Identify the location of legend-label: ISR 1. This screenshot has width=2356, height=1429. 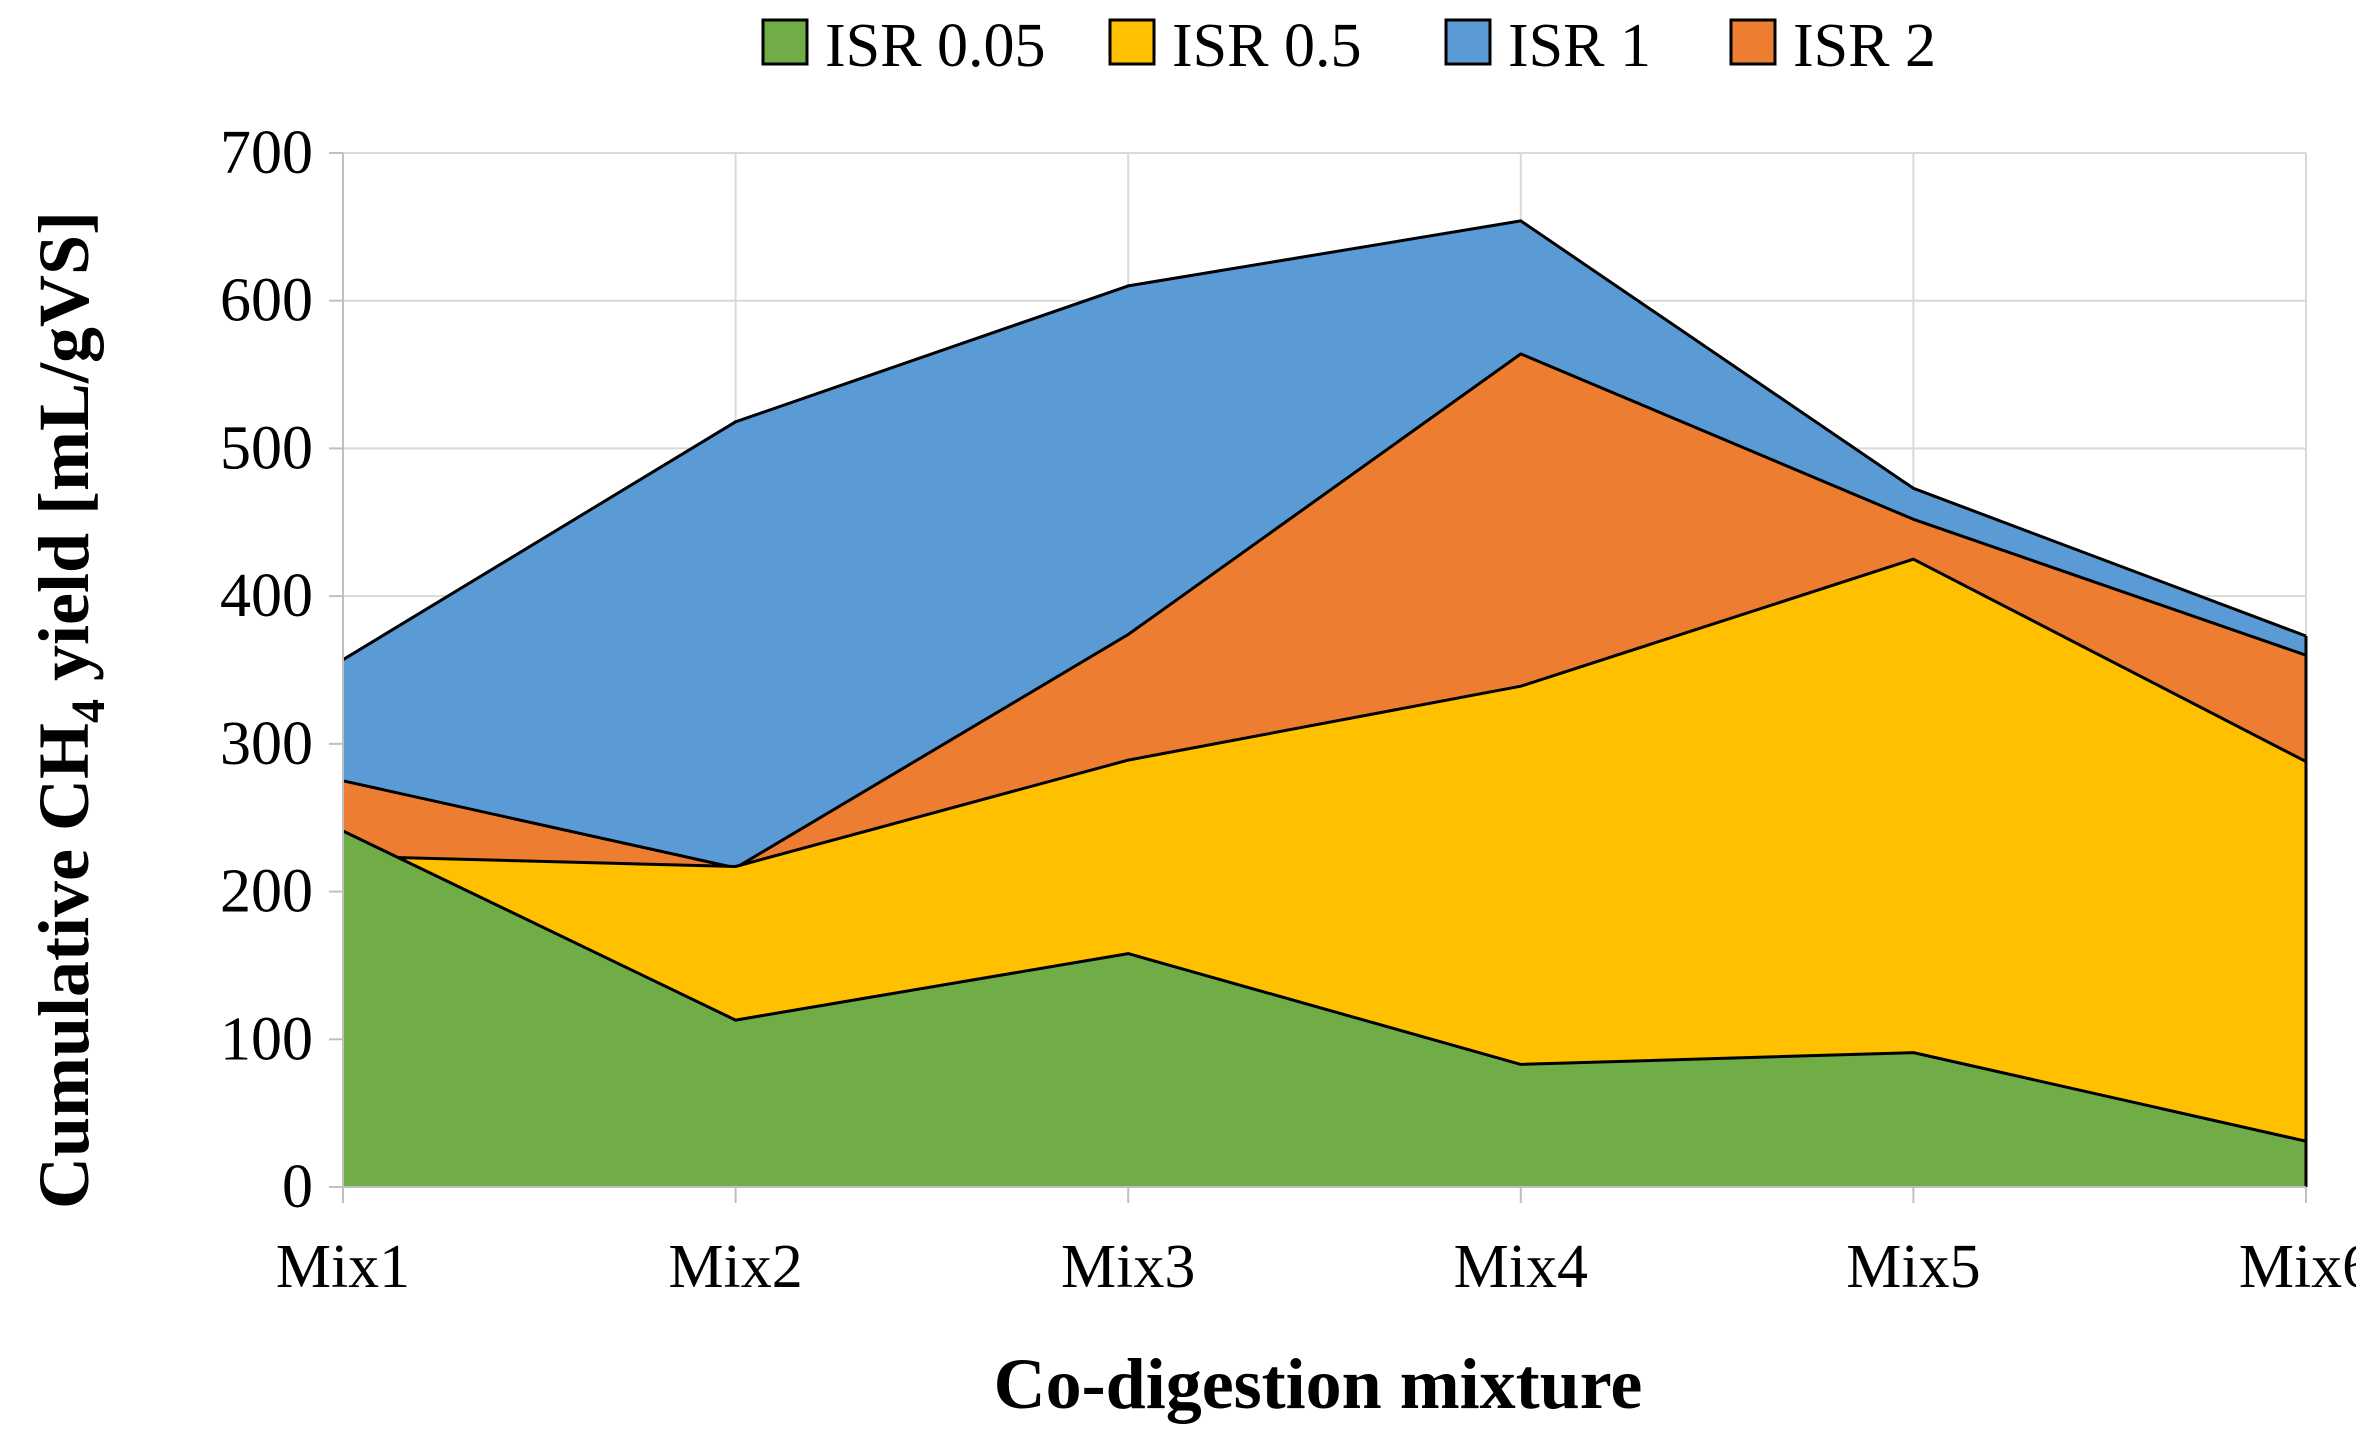
(1579, 46).